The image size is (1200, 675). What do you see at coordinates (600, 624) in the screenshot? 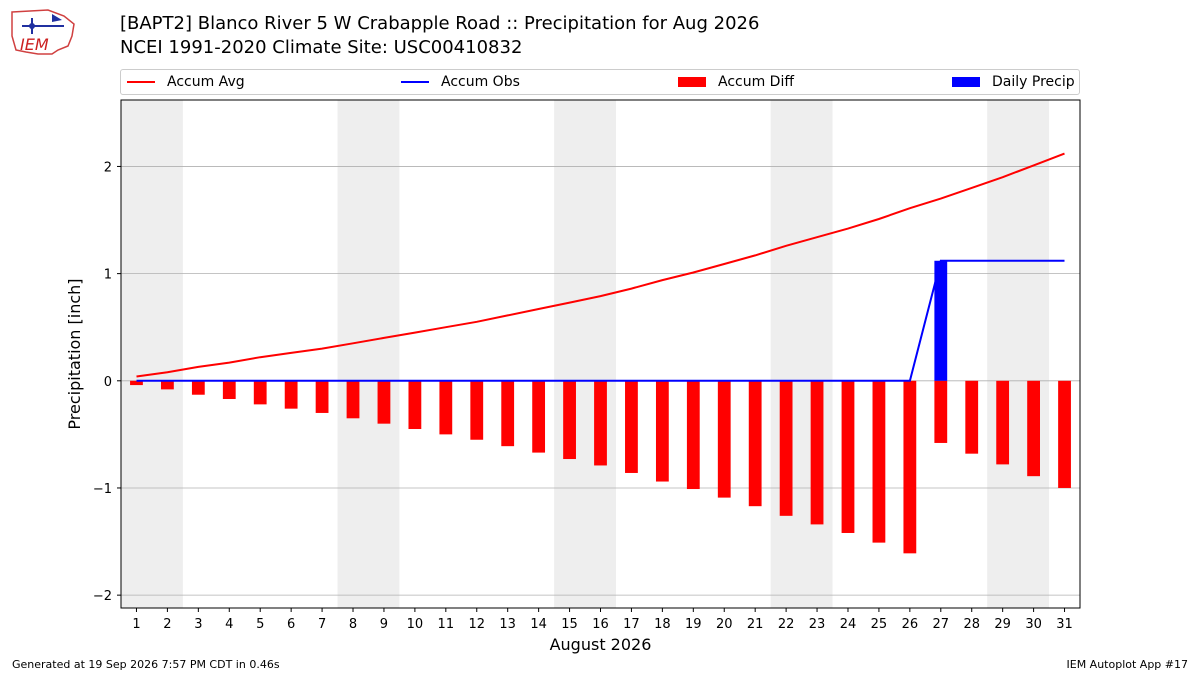
I see `x-tick-label: 16` at bounding box center [600, 624].